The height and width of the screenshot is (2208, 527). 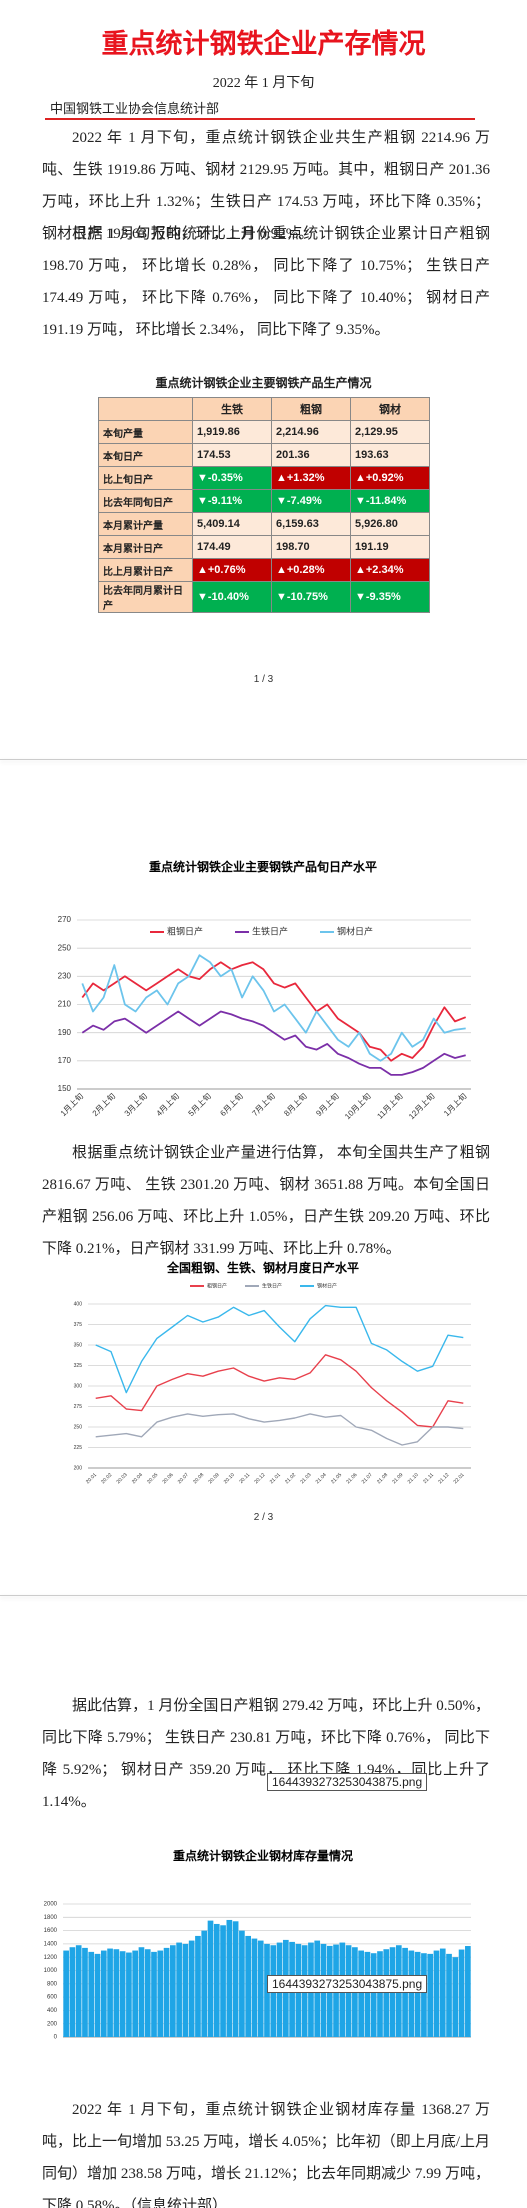 What do you see at coordinates (232, 524) in the screenshot?
I see `table-cell: 5,409.14` at bounding box center [232, 524].